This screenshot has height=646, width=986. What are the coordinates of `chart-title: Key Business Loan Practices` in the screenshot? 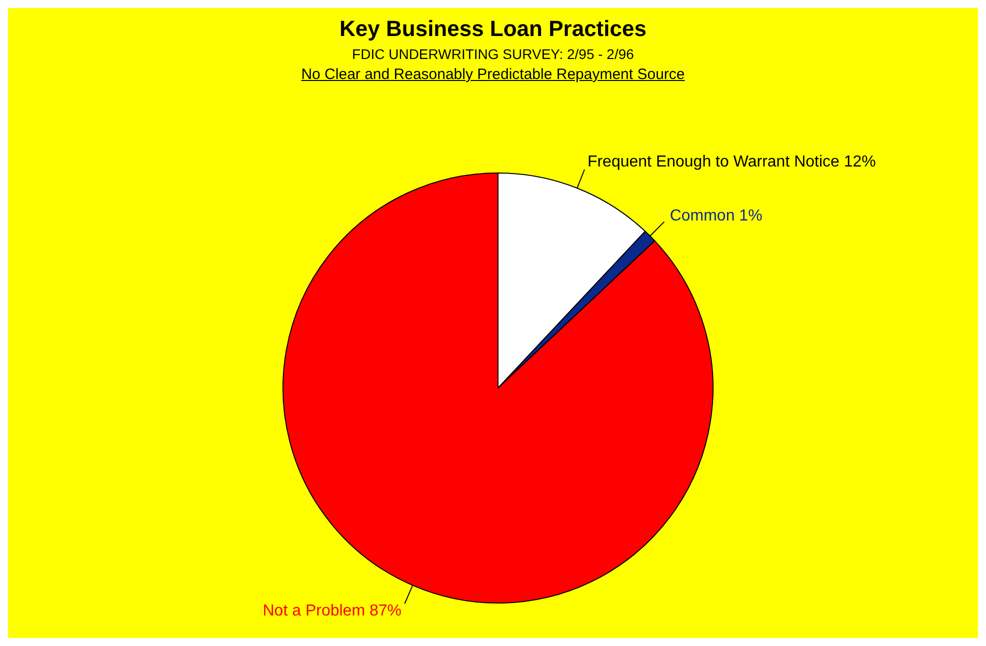 It's located at (493, 29).